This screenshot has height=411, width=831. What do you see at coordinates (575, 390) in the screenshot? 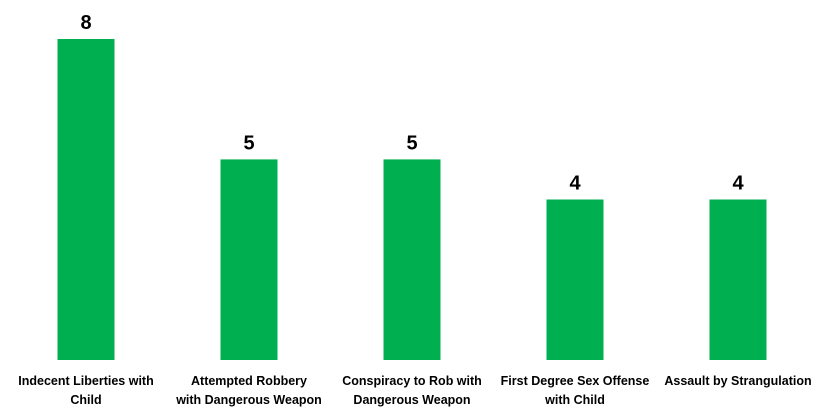
I see `category-label-3: First Degree Sex Offense with Child` at bounding box center [575, 390].